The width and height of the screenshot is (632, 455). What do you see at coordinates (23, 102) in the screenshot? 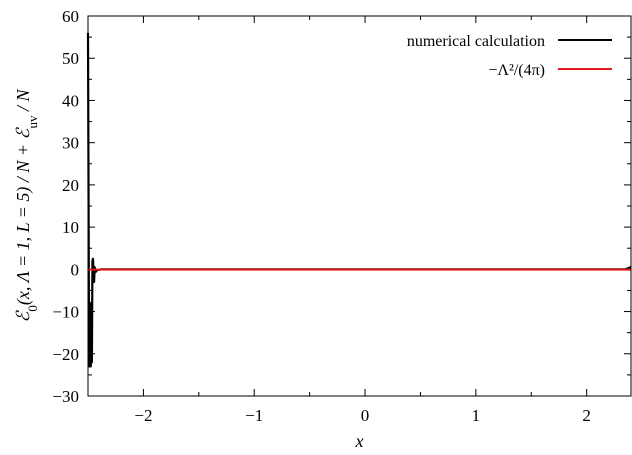
I see `y-axis-label-part: / N` at bounding box center [23, 102].